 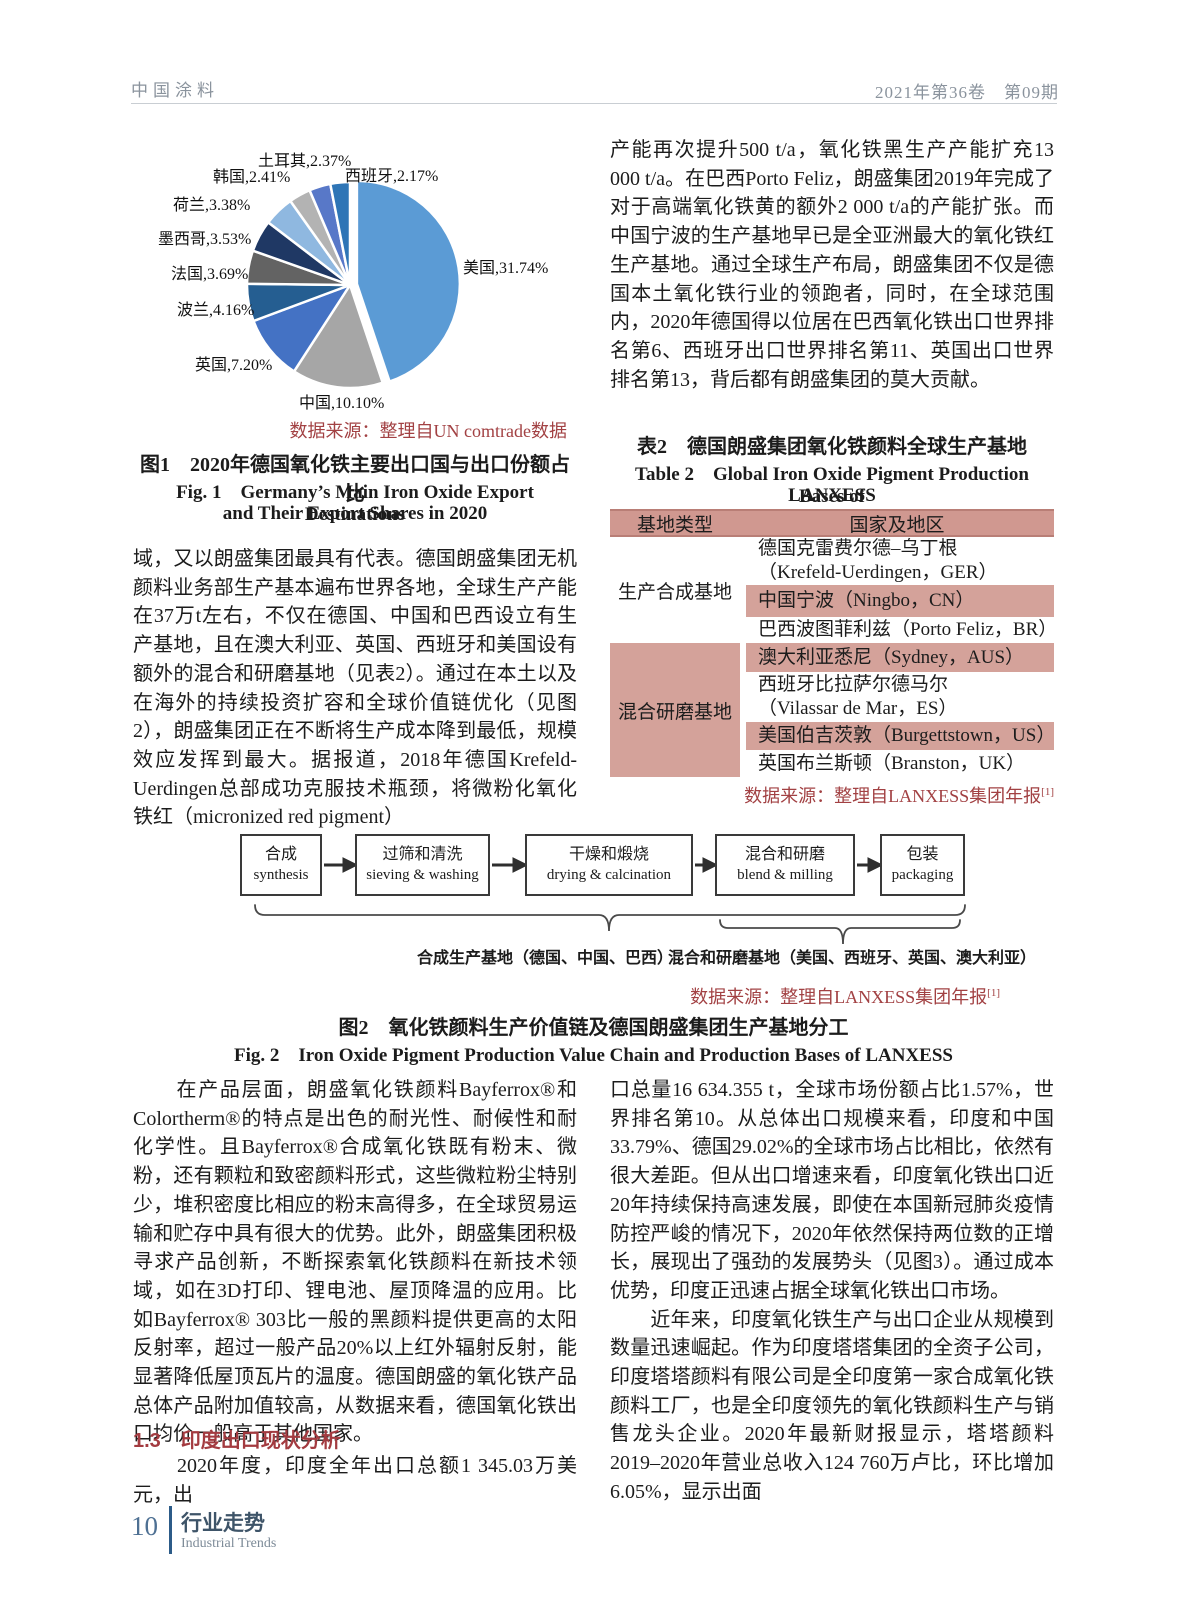 I want to click on table-row: 美国伯吉茨敦（Burgettstown，US）, so click(x=900, y=736).